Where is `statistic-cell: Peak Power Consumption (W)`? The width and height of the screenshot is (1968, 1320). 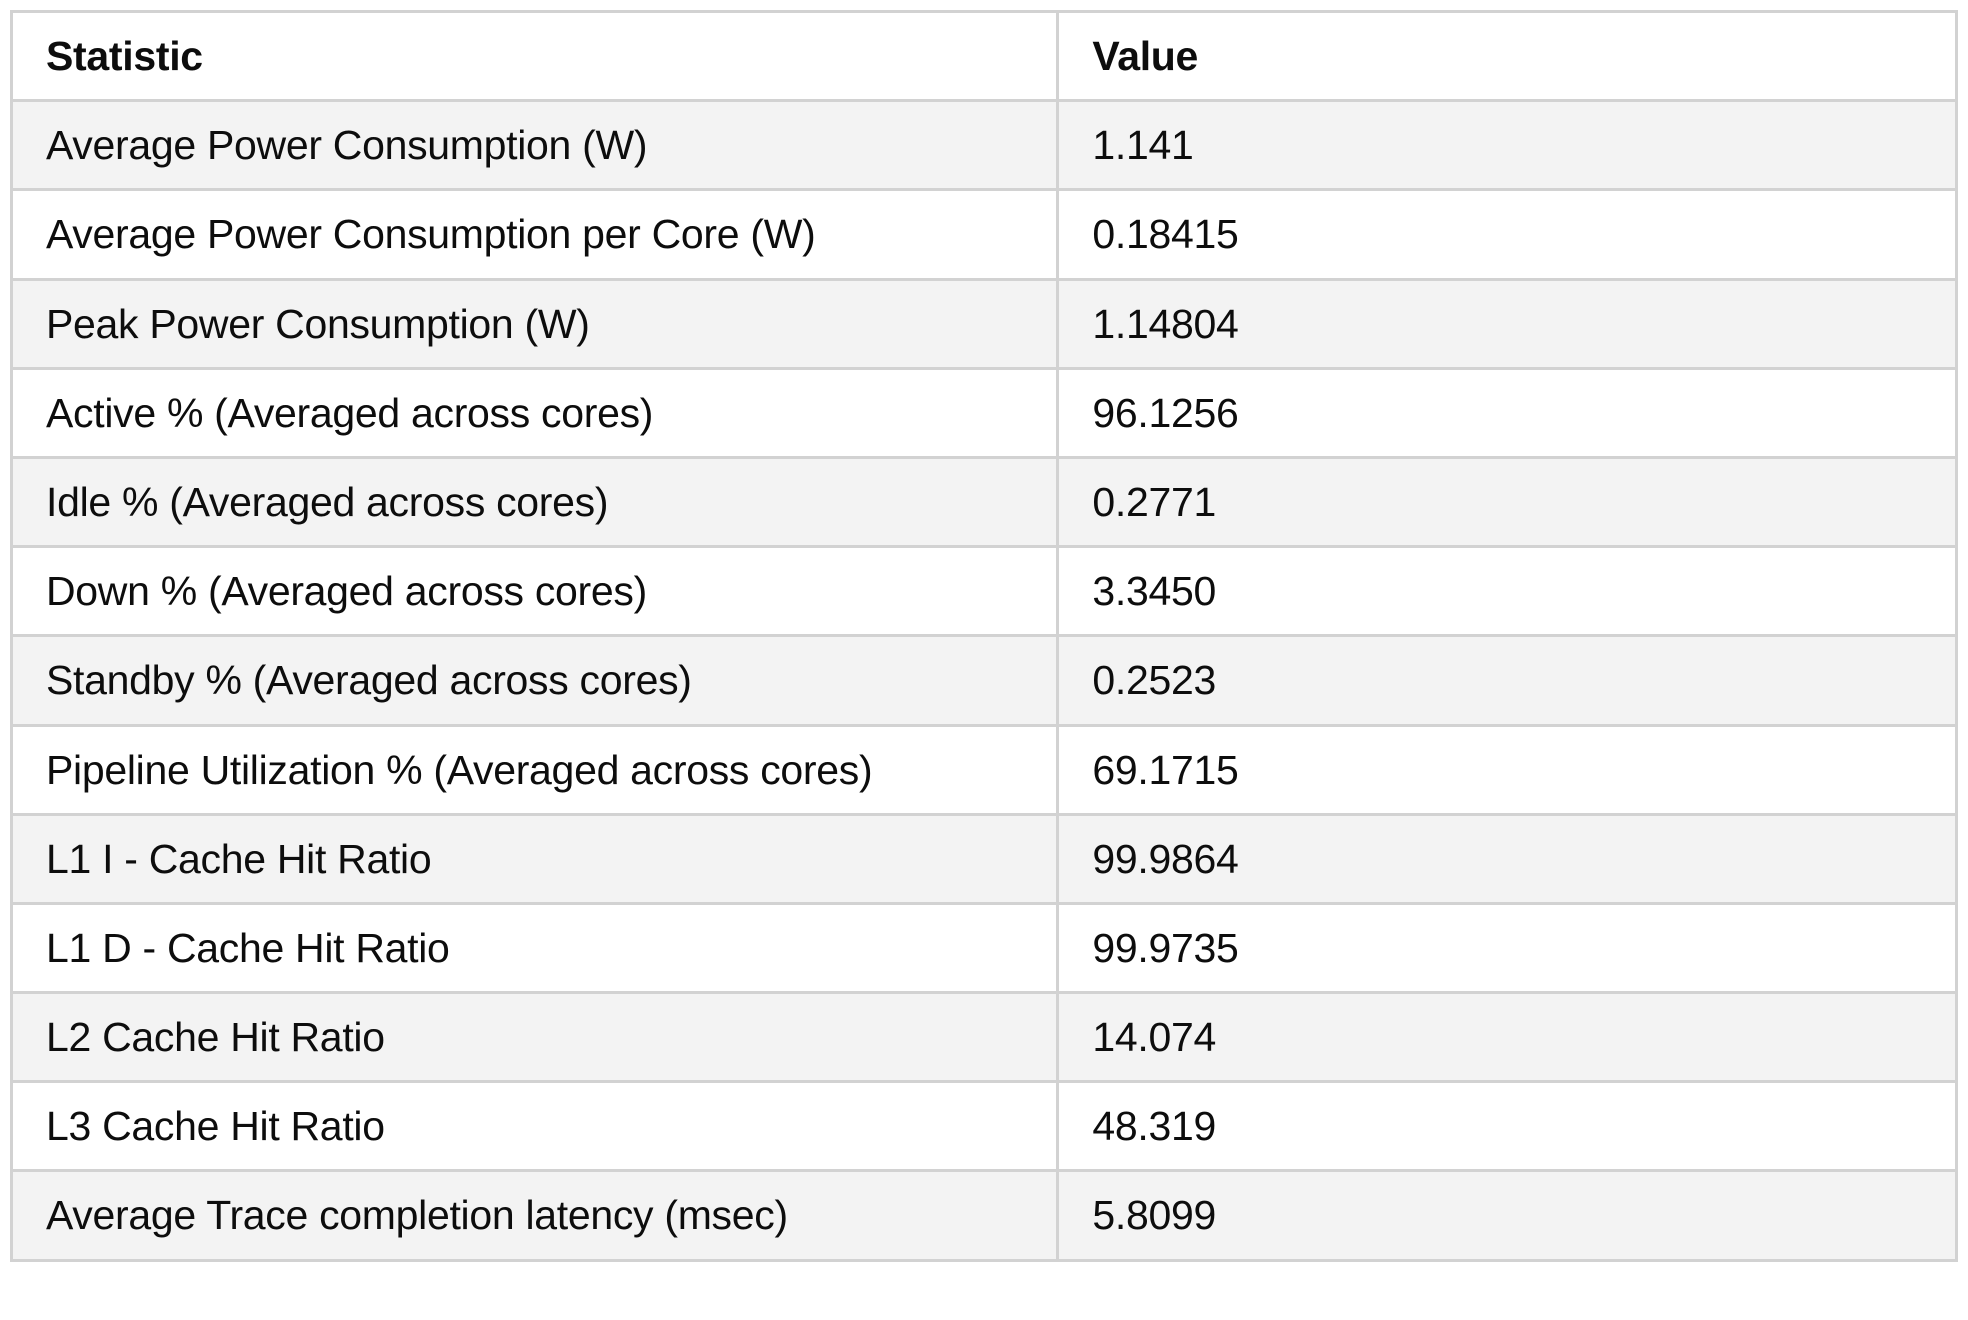 statistic-cell: Peak Power Consumption (W) is located at coordinates (534, 323).